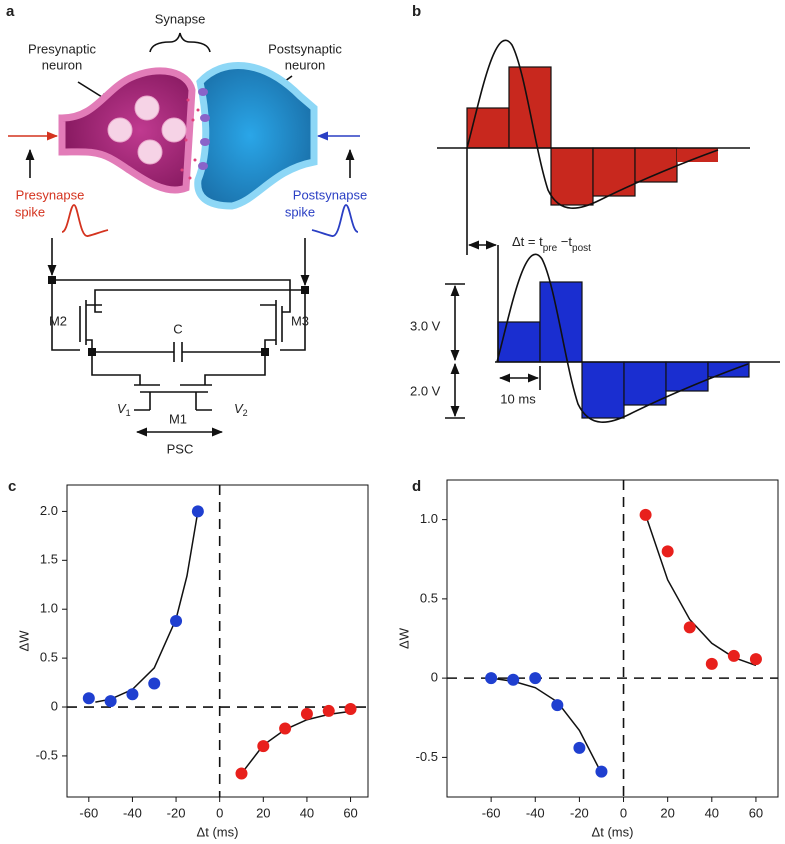  What do you see at coordinates (550, 248) in the screenshot?
I see `subscript: pre` at bounding box center [550, 248].